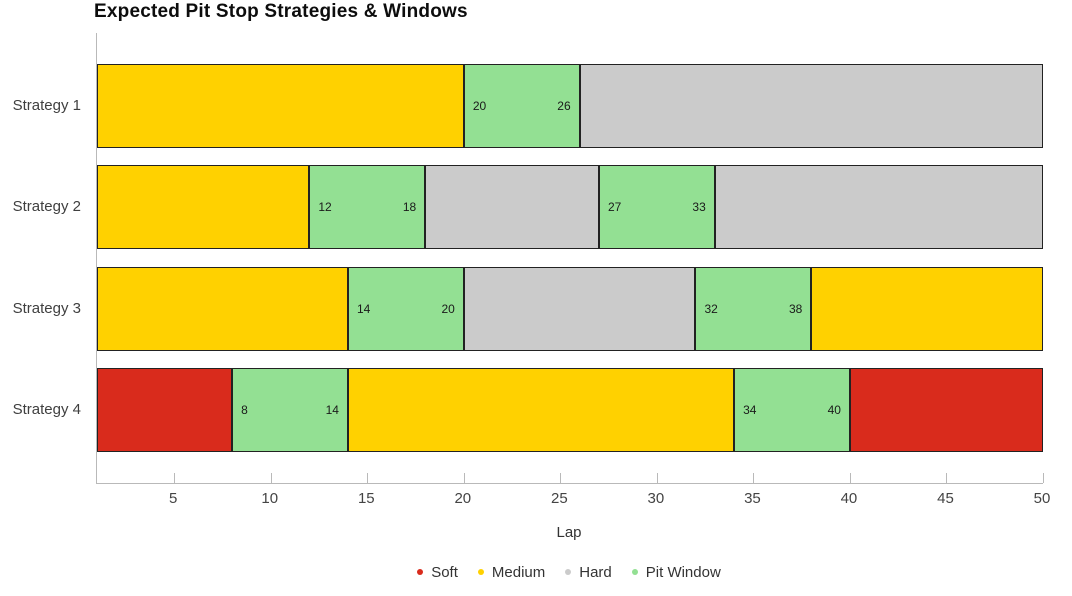 This screenshot has width=1072, height=596. What do you see at coordinates (332, 409) in the screenshot?
I see `pit-window-end-label: 14` at bounding box center [332, 409].